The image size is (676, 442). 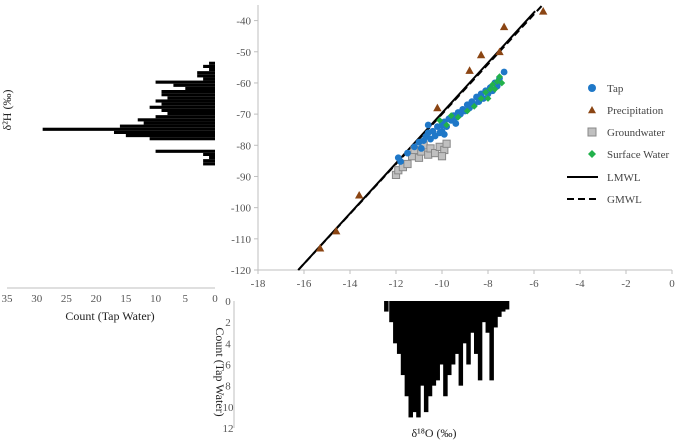 What do you see at coordinates (7, 110) in the screenshot?
I see `left-hist-y-label: δ²H (‰)` at bounding box center [7, 110].